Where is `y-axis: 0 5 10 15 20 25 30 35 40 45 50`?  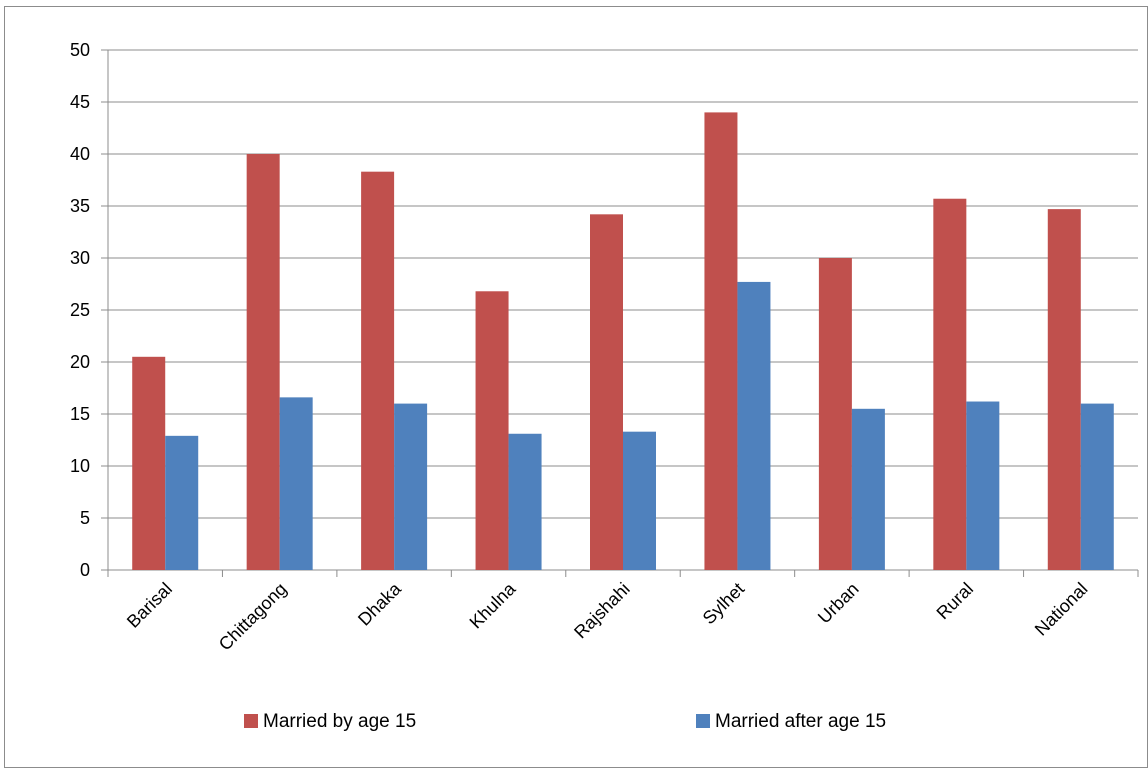
y-axis: 0 5 10 15 20 25 30 35 40 45 50 is located at coordinates (89, 310).